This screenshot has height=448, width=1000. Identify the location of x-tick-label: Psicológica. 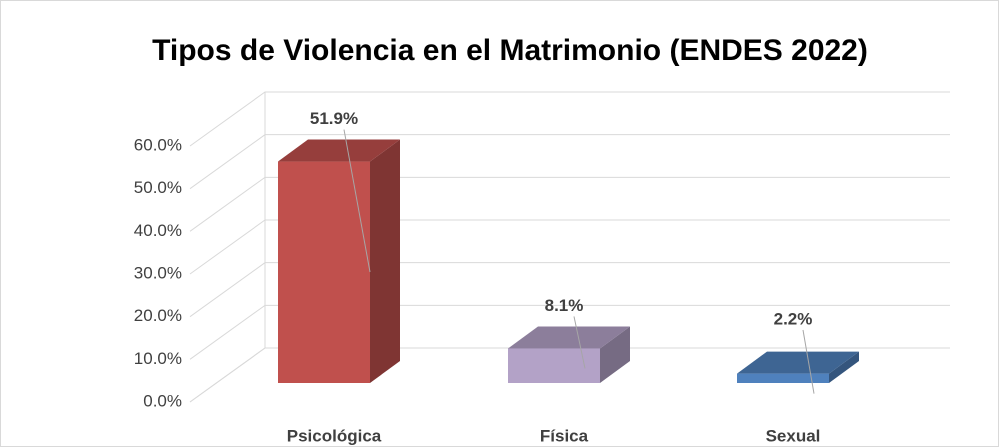
(334, 435).